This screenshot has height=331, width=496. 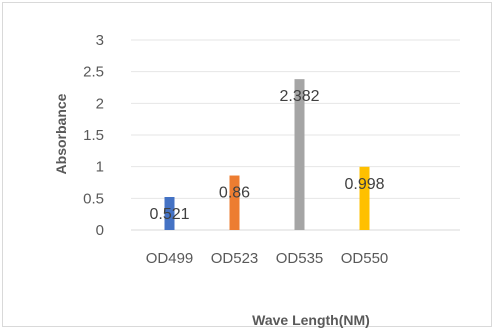 I want to click on category-label: OD550, so click(x=365, y=258).